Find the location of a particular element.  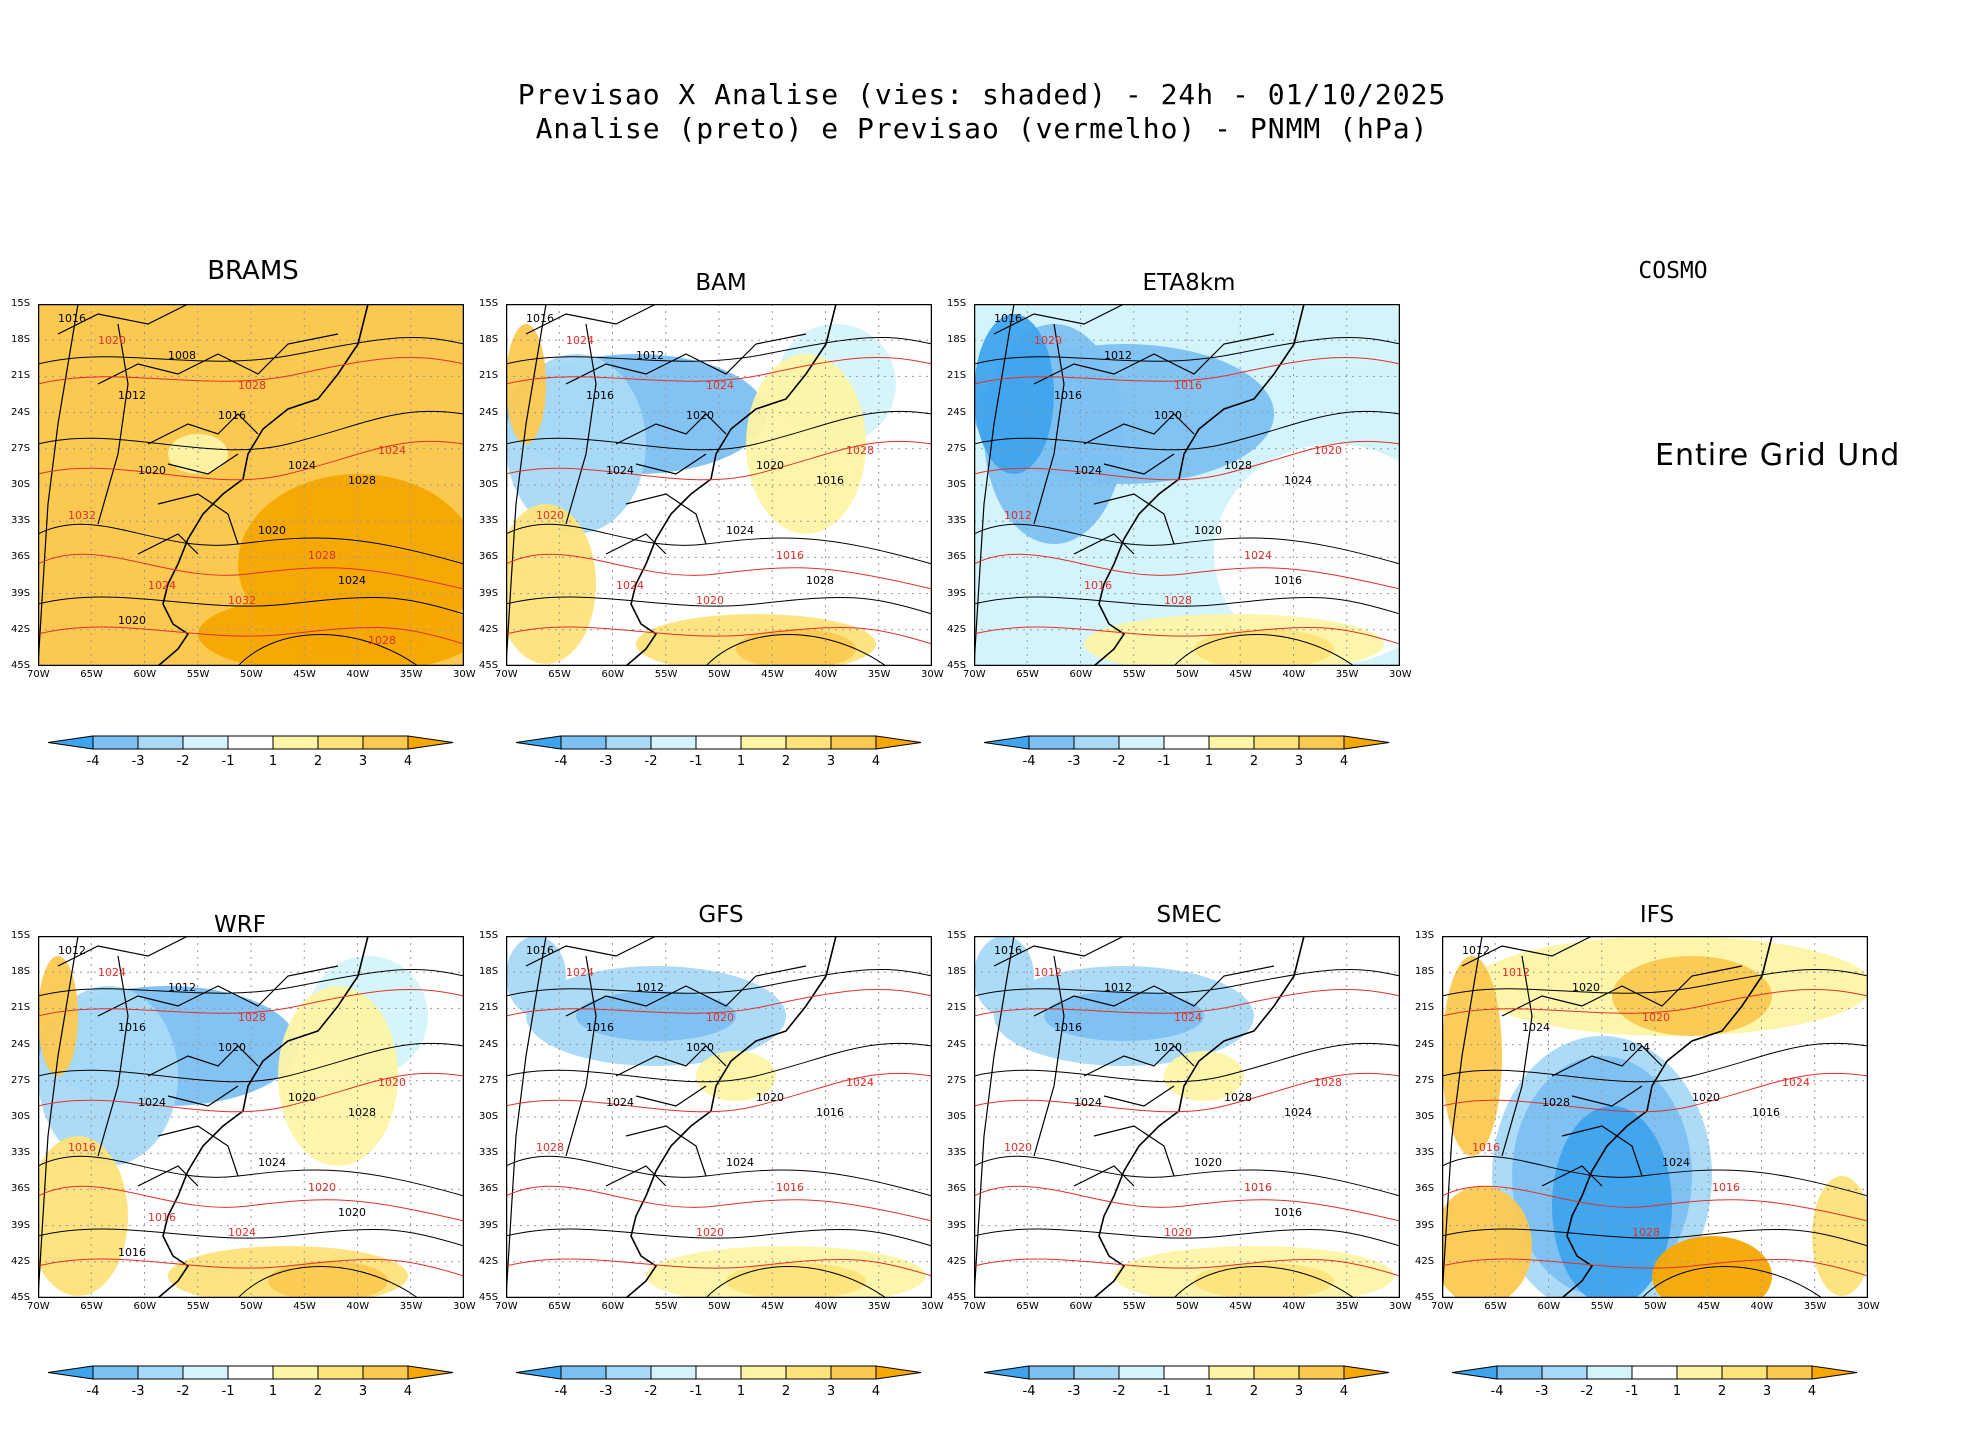

political-borders is located at coordinates (671, 1117).